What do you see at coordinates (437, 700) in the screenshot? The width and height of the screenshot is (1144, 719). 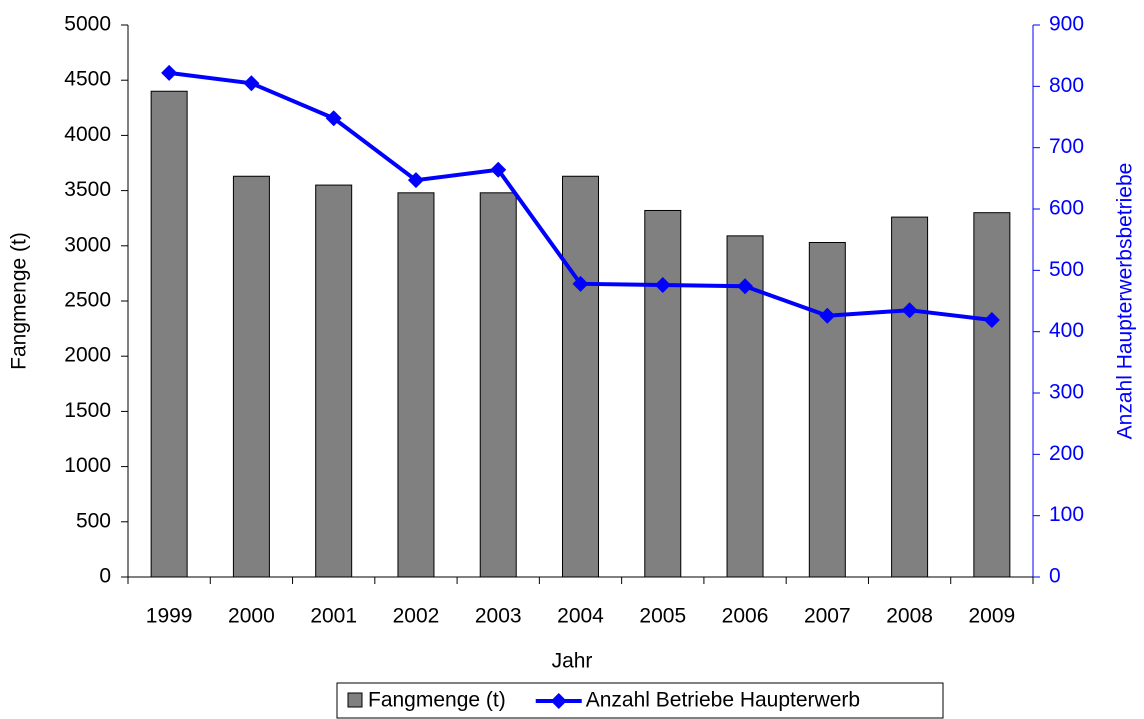 I see `legend-label: Fangmenge (t)` at bounding box center [437, 700].